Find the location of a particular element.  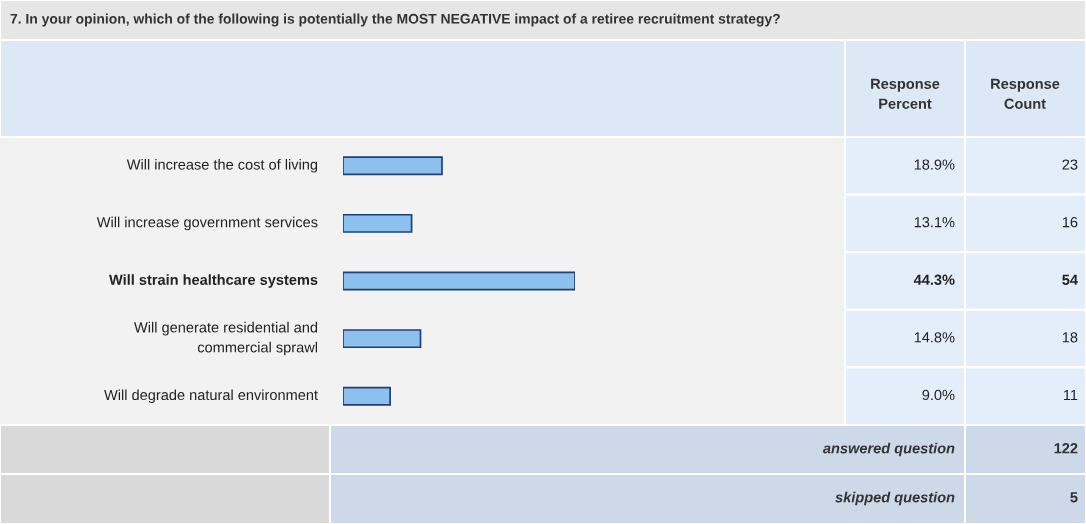

data-label: 13.1% is located at coordinates (934, 222).